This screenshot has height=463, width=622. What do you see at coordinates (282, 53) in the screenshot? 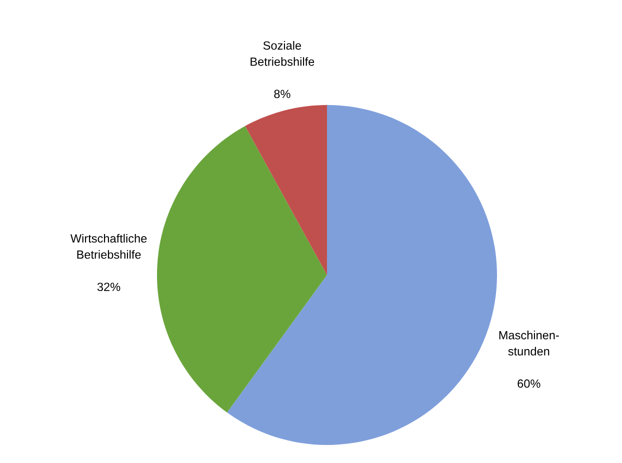
I see `slice-label: Soziale Betriebshilfe` at bounding box center [282, 53].